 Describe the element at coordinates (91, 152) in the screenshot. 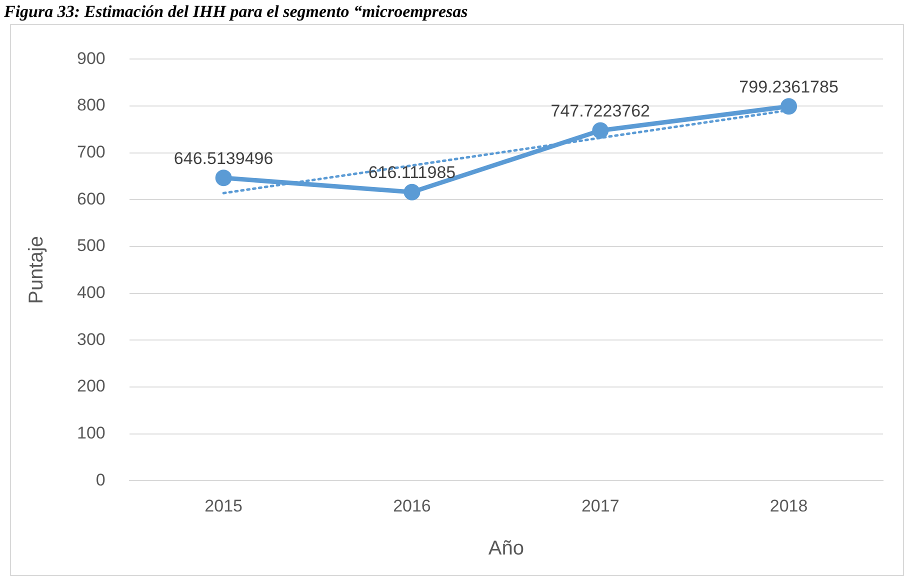

I see `y-tick-label: 700` at that location.